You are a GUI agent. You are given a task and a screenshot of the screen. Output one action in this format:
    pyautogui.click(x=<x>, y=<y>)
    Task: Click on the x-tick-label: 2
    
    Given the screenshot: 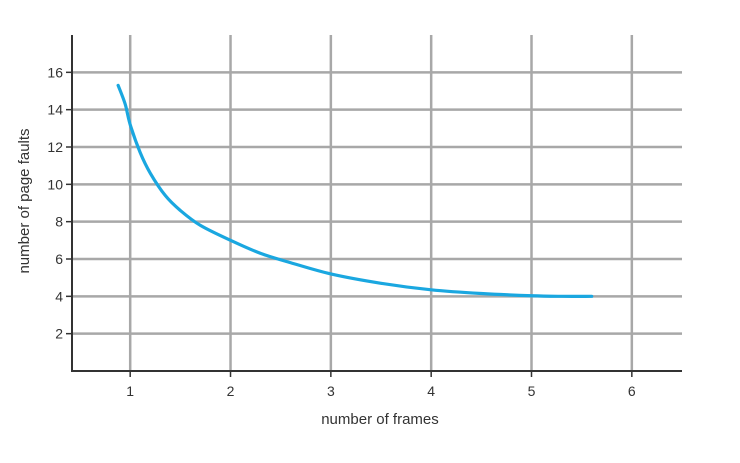 What is the action you would take?
    pyautogui.click(x=231, y=391)
    